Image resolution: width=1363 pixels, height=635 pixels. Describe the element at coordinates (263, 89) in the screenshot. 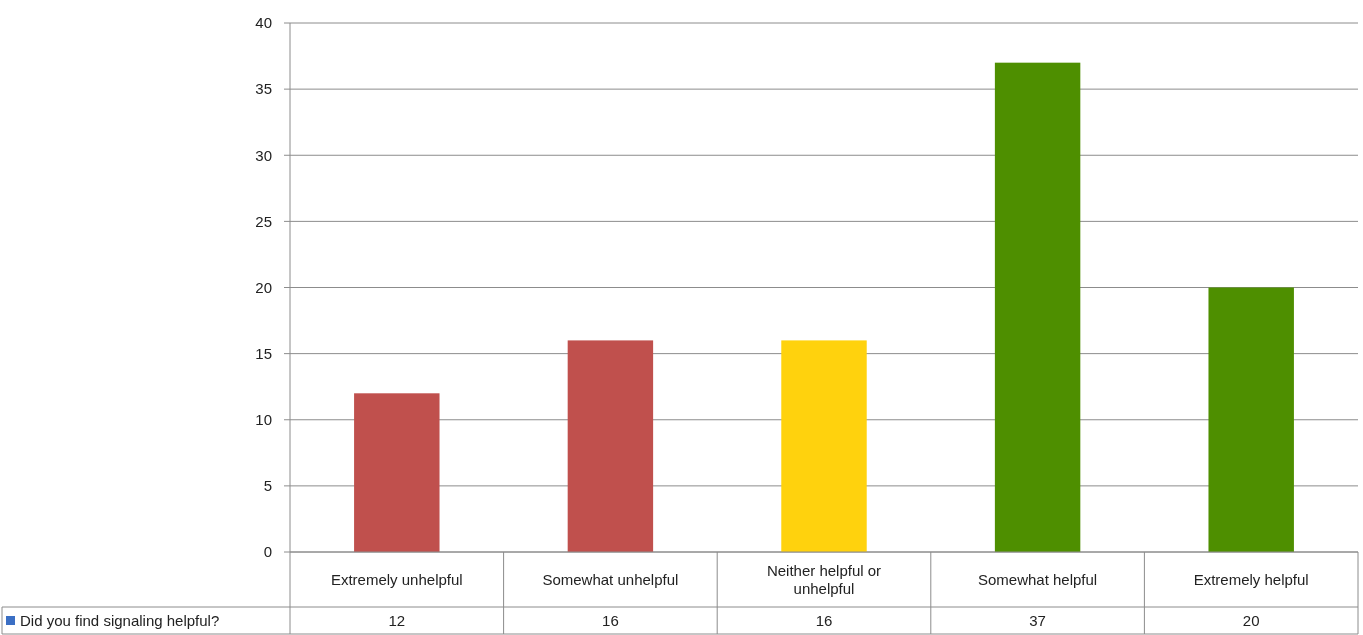

I see `y-tick-label: 35` at that location.